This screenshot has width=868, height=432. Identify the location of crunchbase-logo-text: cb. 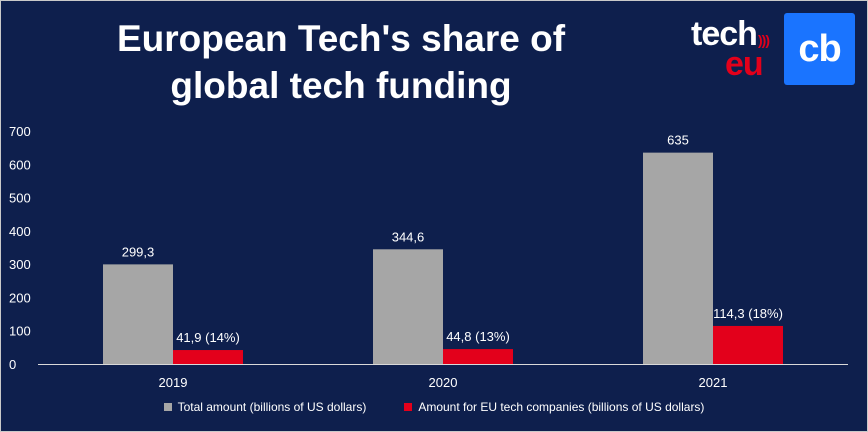
(819, 48).